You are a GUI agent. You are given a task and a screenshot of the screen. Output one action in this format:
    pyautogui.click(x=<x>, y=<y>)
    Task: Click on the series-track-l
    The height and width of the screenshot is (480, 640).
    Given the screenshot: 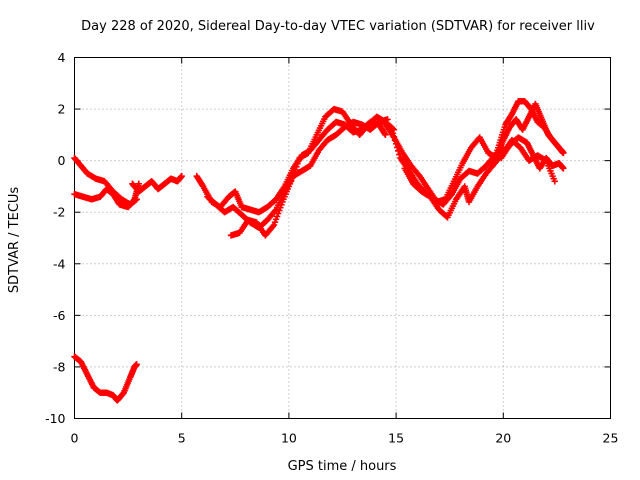 What is the action you would take?
    pyautogui.click(x=530, y=129)
    